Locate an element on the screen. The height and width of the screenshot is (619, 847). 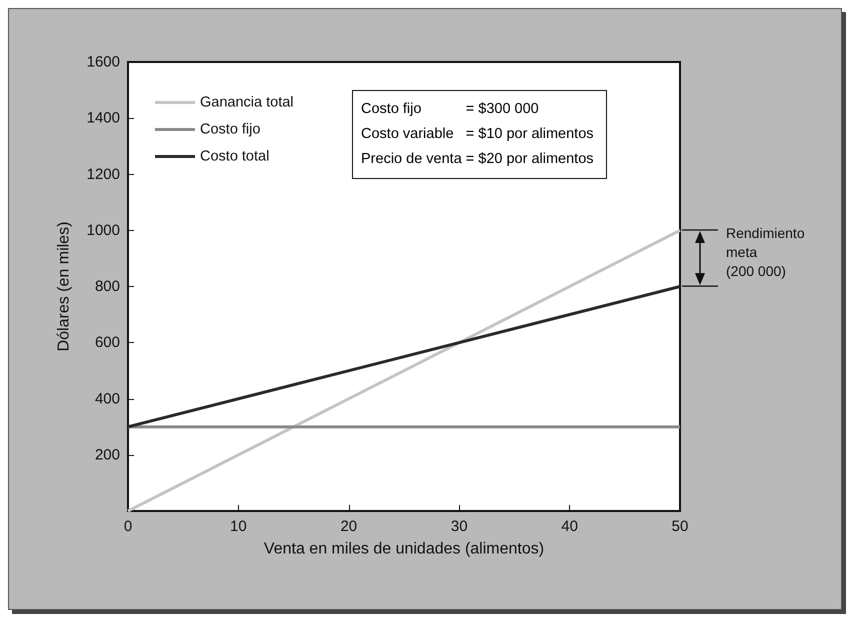
y-tick-label: 1000 is located at coordinates (103, 230).